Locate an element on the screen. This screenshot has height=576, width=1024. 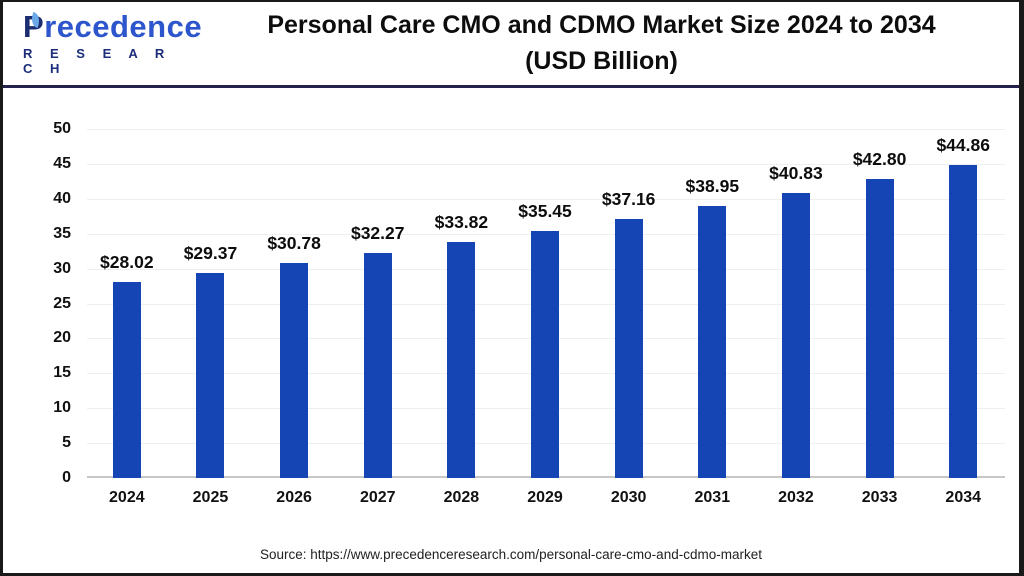
bar-value-label: $40.83 is located at coordinates (796, 173).